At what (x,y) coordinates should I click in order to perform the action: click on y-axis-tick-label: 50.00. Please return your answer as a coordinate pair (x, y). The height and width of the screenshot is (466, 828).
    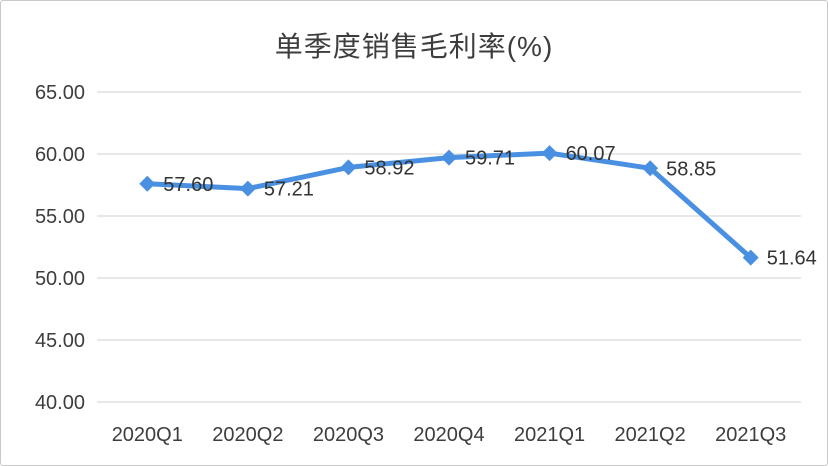
    Looking at the image, I should click on (60, 279).